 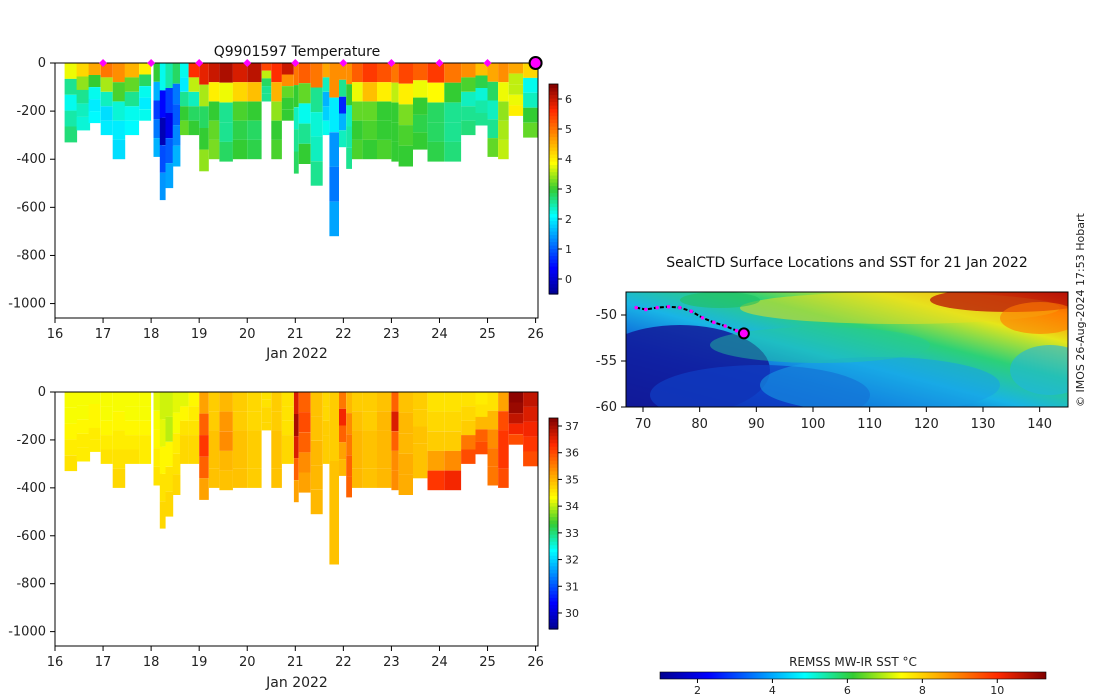 What do you see at coordinates (997, 690) in the screenshot?
I see `sst-colorbar-tick-label: 10` at bounding box center [997, 690].